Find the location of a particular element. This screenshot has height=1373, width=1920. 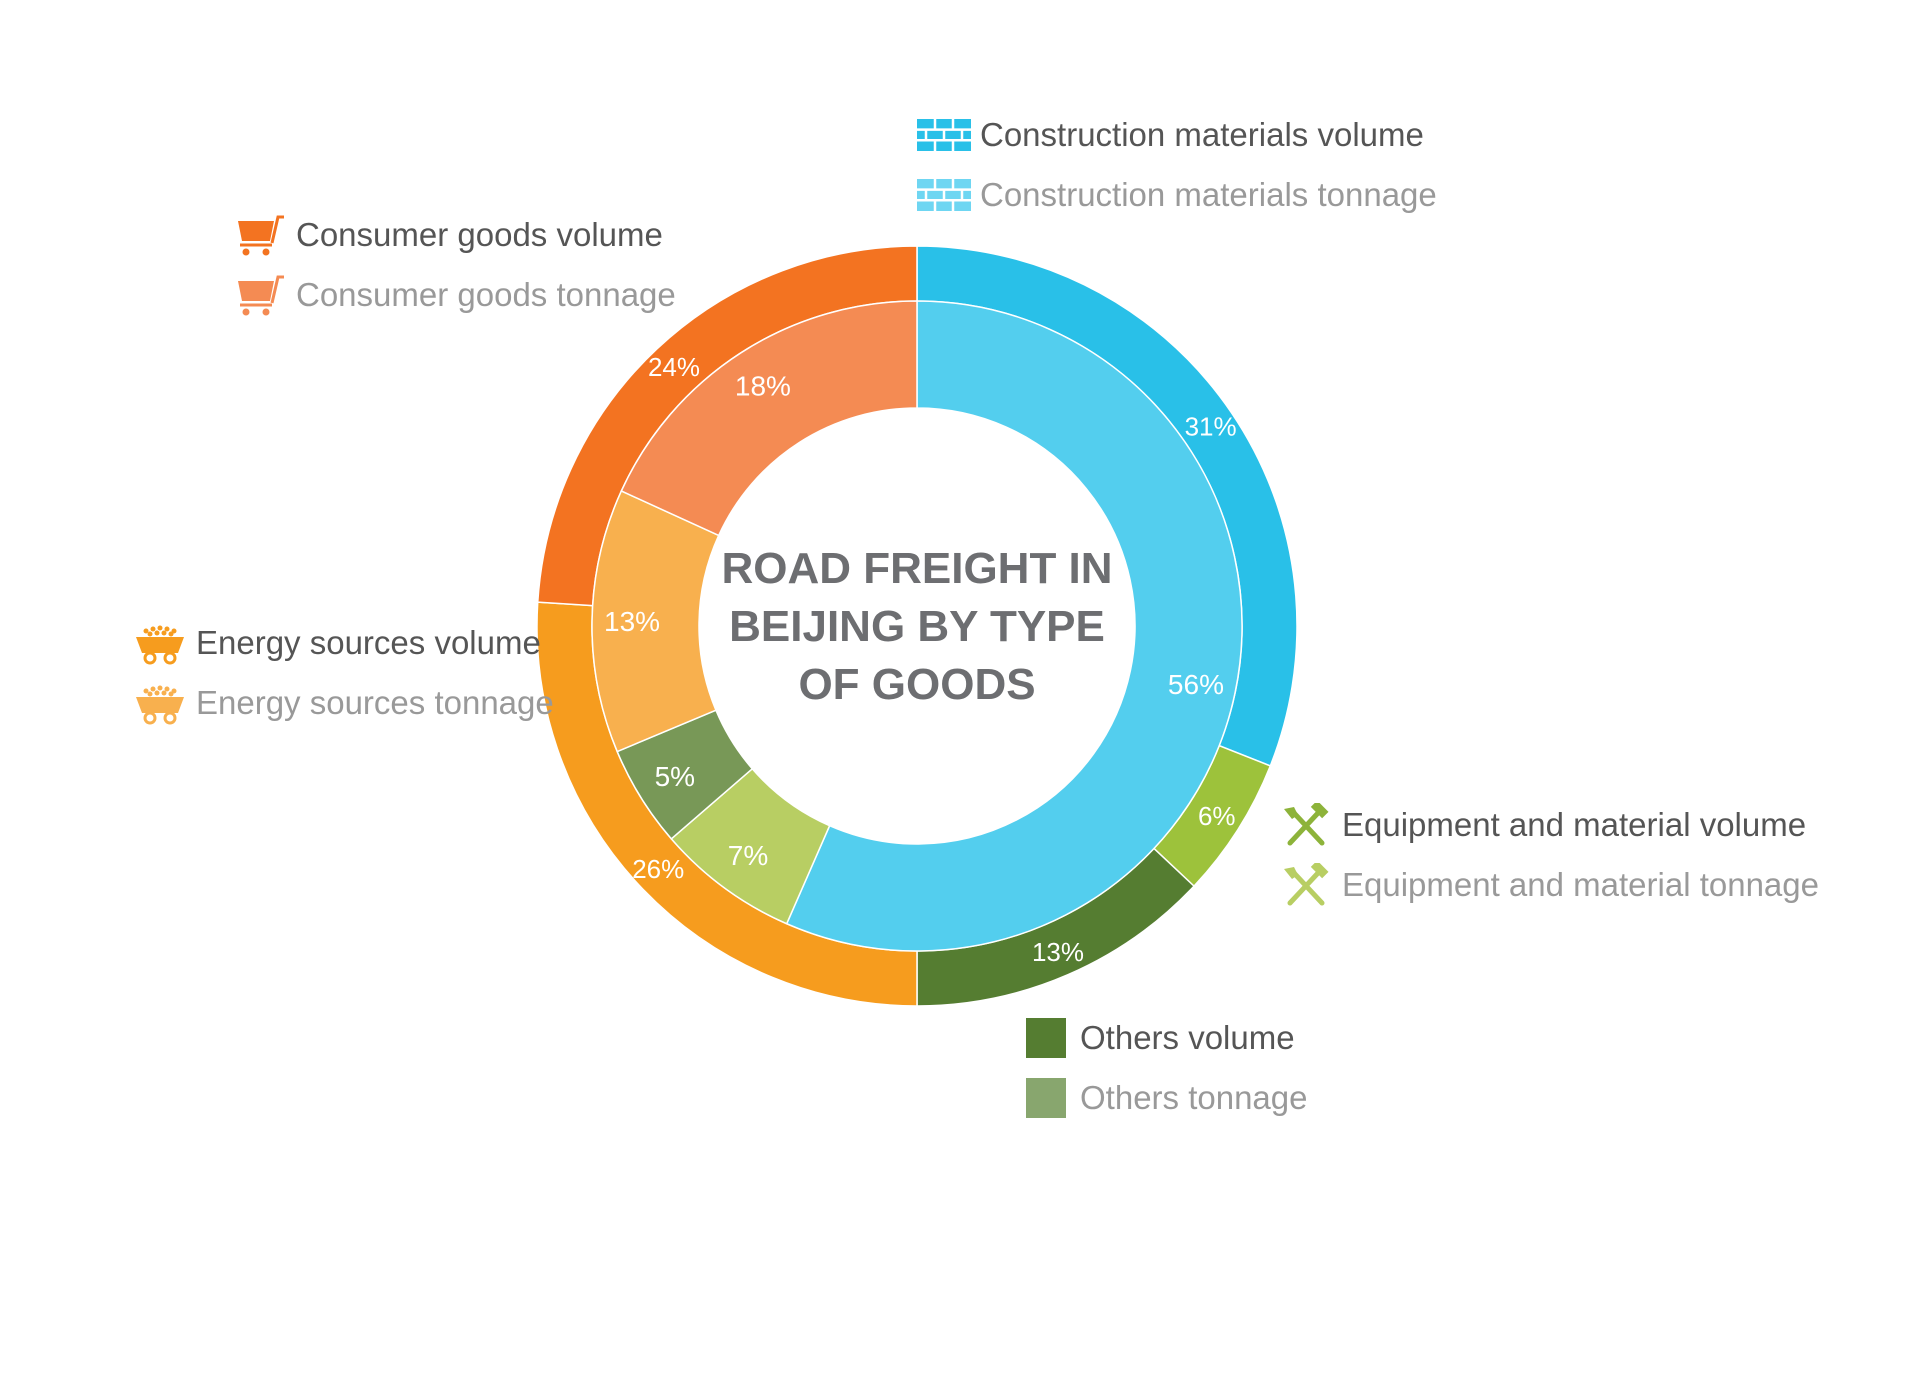

volume-label-consumer-goods: 24% is located at coordinates (674, 367).